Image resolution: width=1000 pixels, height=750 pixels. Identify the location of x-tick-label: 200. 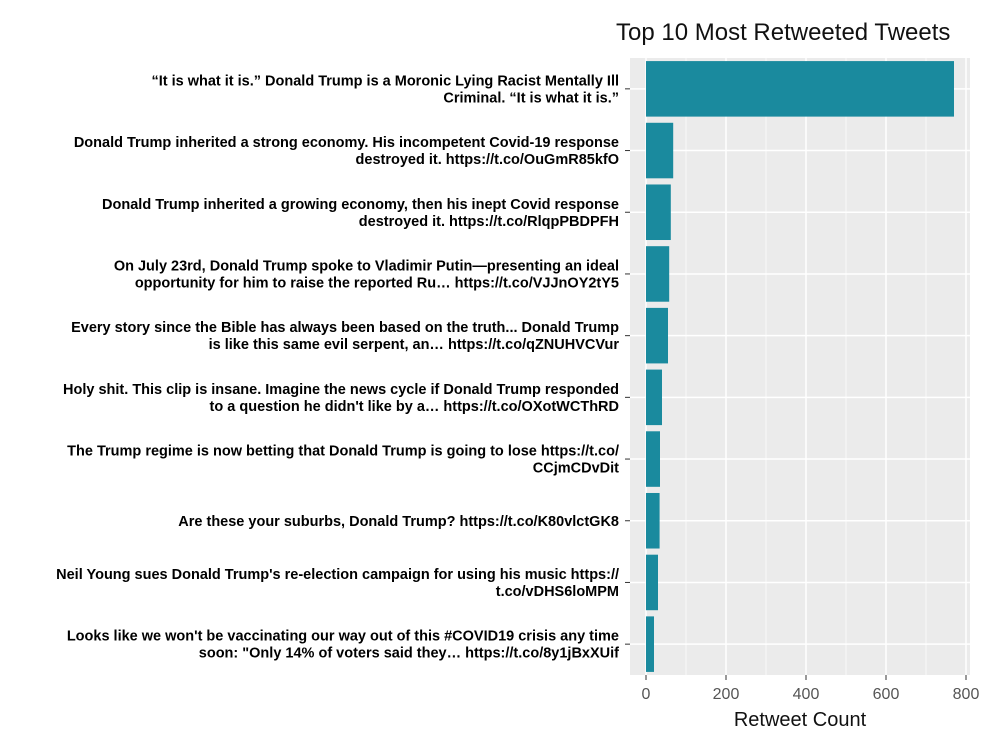
(726, 694).